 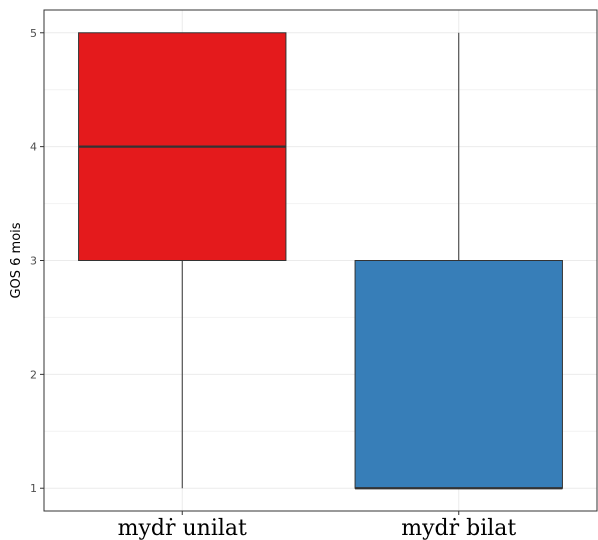 What do you see at coordinates (458, 528) in the screenshot?
I see `x-tick-label: mydṙ bilat` at bounding box center [458, 528].